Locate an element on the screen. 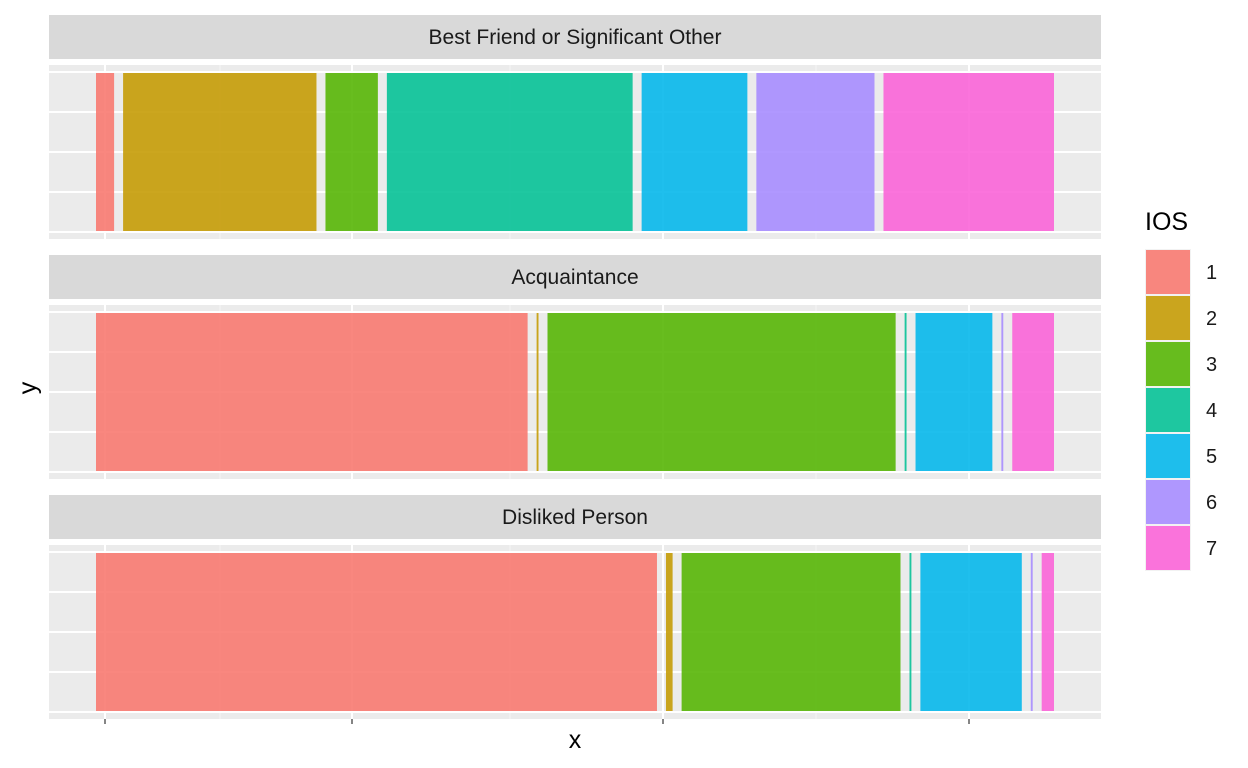 This screenshot has height=768, width=1248. legend-label: 4 is located at coordinates (1211, 411).